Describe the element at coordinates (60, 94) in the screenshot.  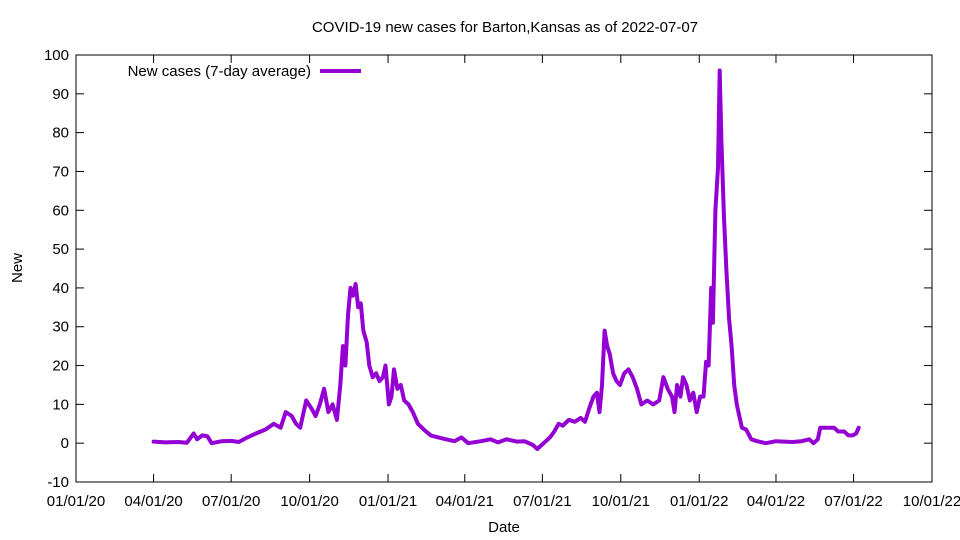
I see `y-tick-label: 90` at that location.